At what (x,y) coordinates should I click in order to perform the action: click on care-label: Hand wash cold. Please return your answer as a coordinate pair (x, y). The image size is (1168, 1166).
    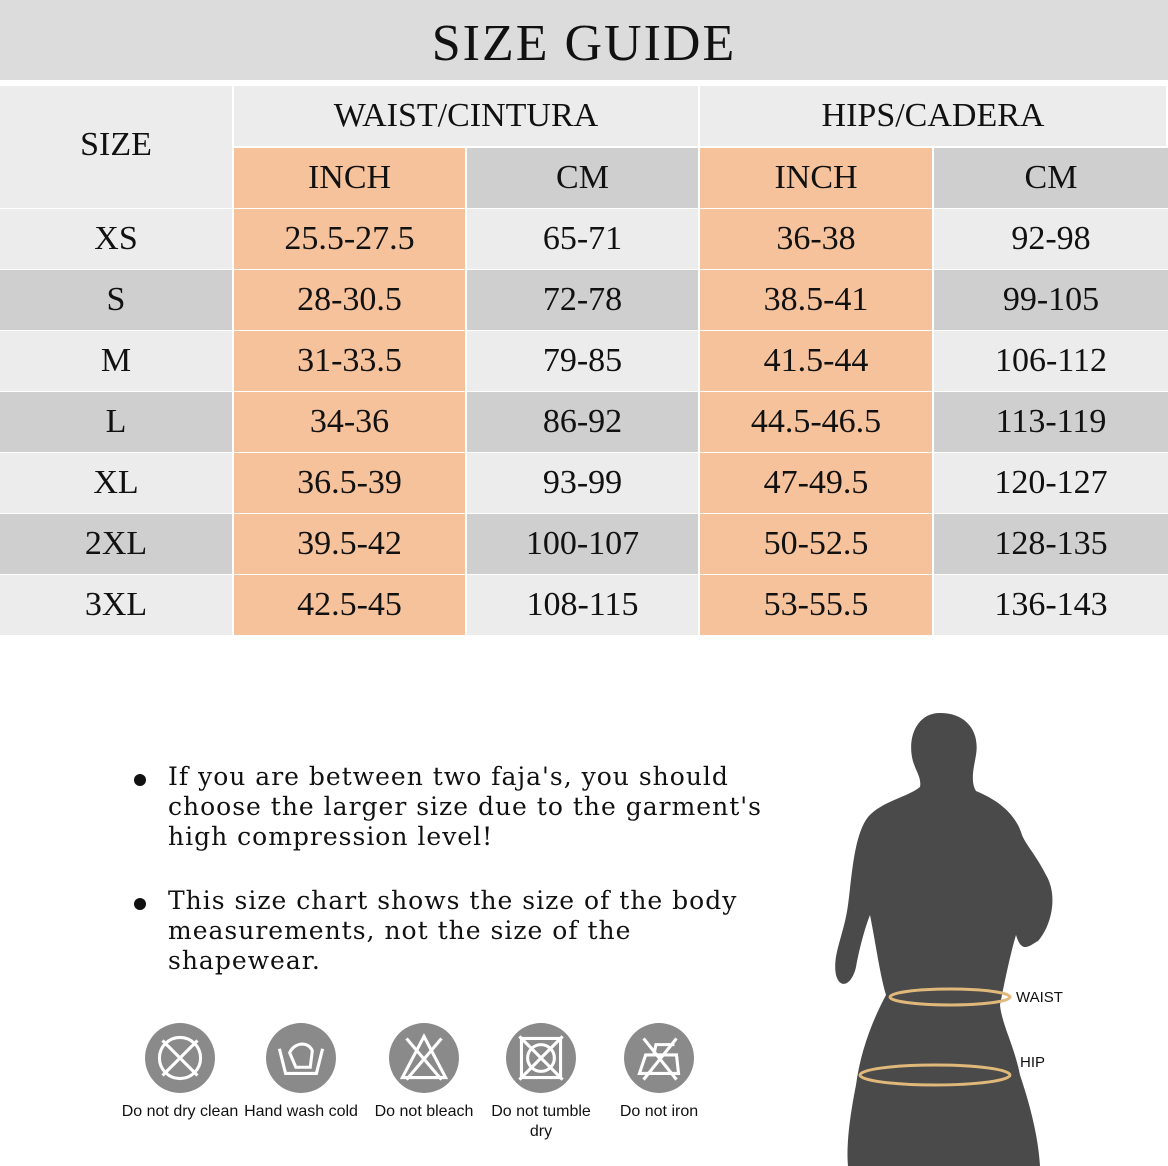
    Looking at the image, I should click on (301, 1111).